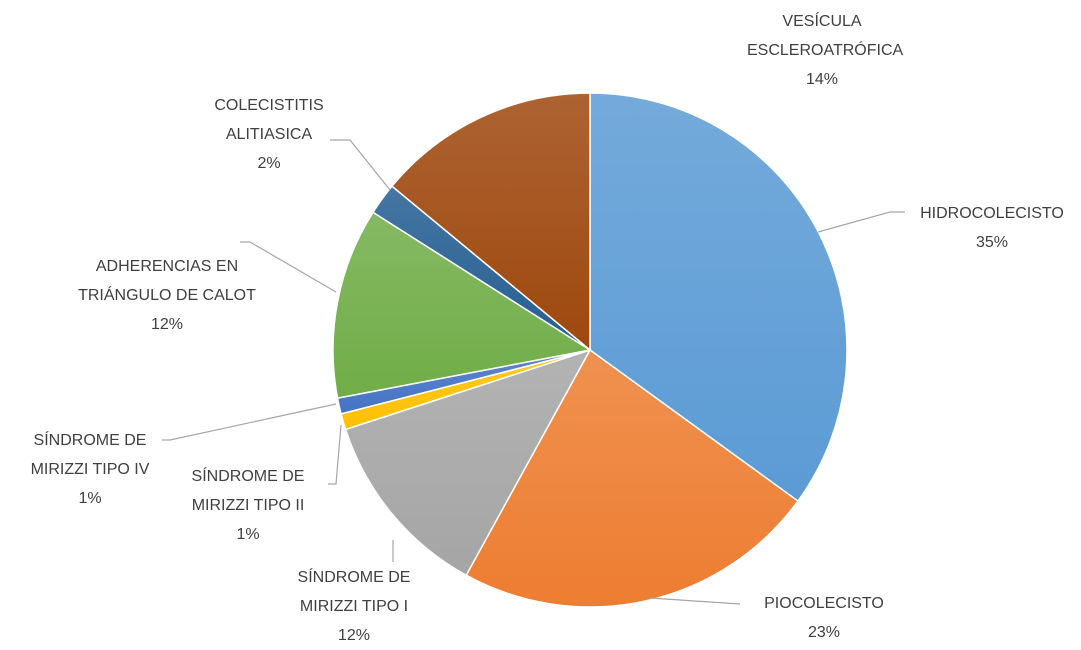 The width and height of the screenshot is (1081, 650). Describe the element at coordinates (90, 455) in the screenshot. I see `category-label: SÍNDROME DE MIRIZZI TIPO IV` at that location.